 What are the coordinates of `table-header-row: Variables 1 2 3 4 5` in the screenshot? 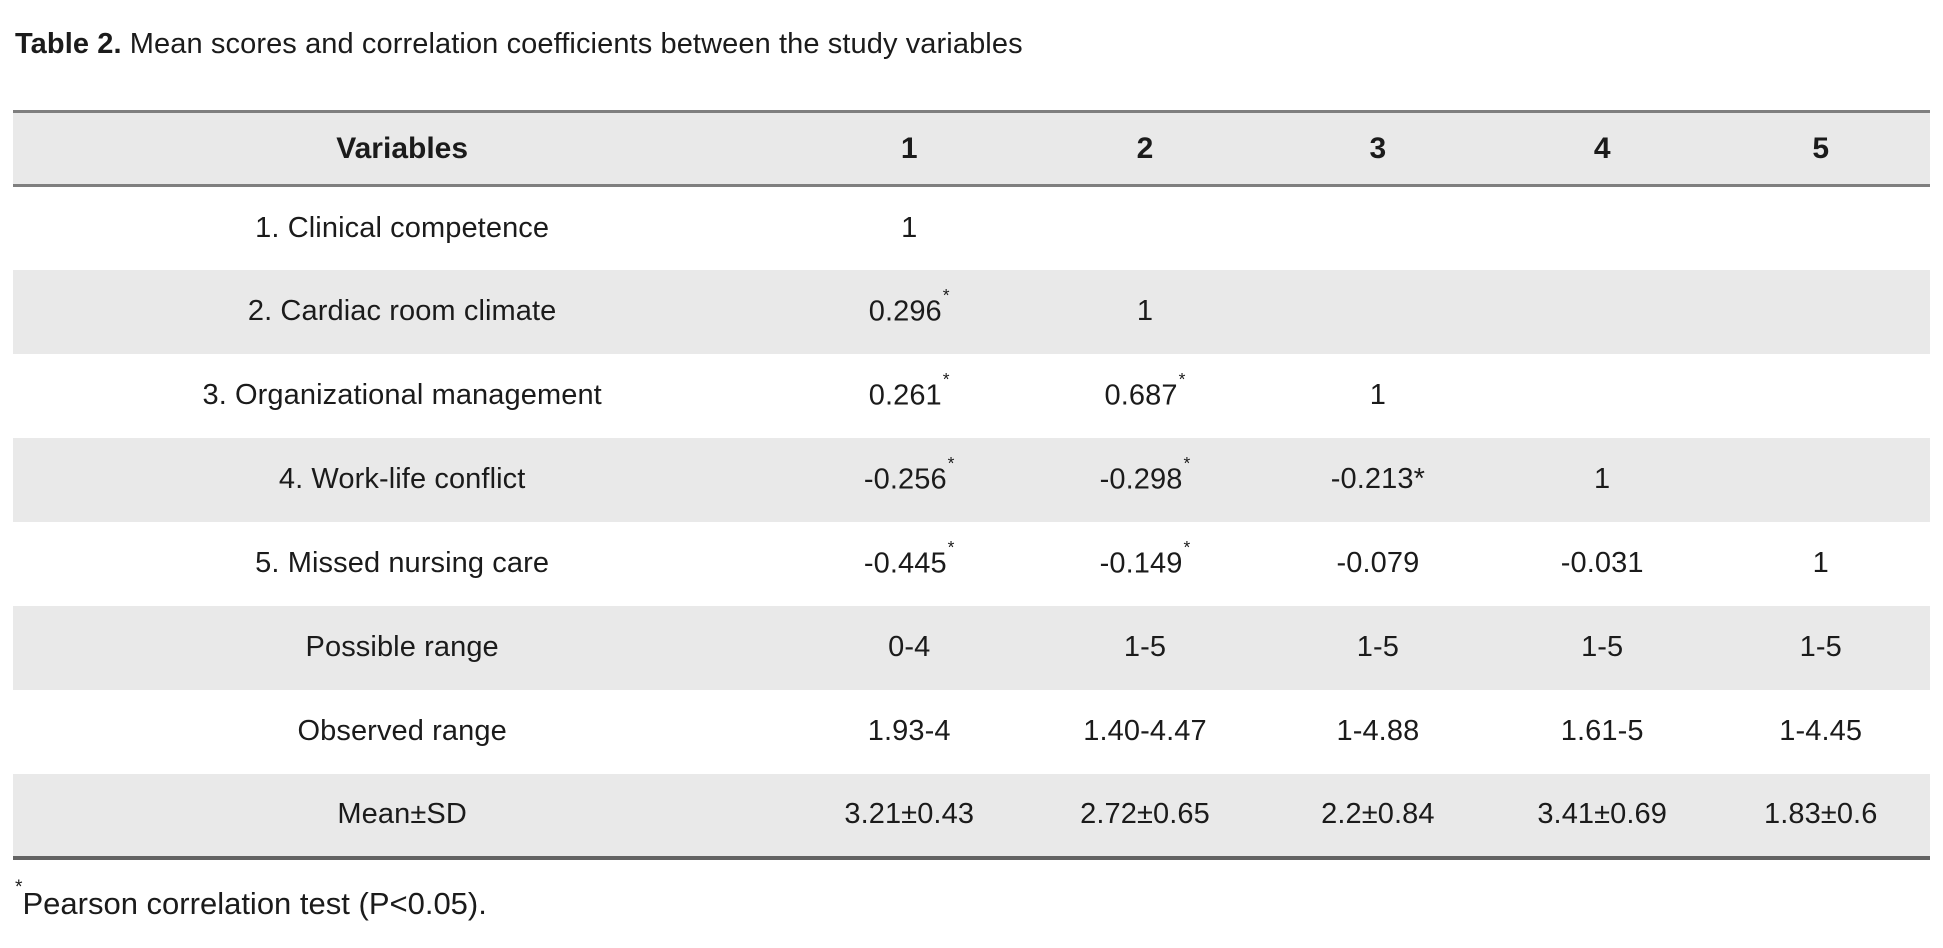 It's located at (971, 149).